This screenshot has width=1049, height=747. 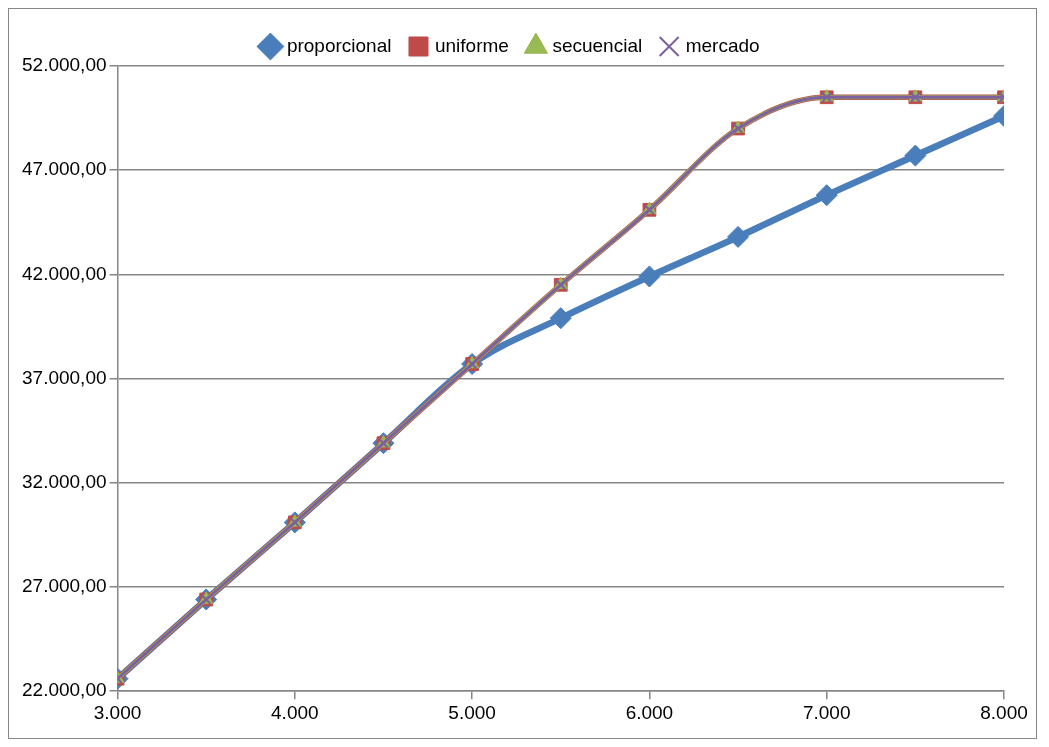 I want to click on legend-label: secuencial, so click(x=597, y=45).